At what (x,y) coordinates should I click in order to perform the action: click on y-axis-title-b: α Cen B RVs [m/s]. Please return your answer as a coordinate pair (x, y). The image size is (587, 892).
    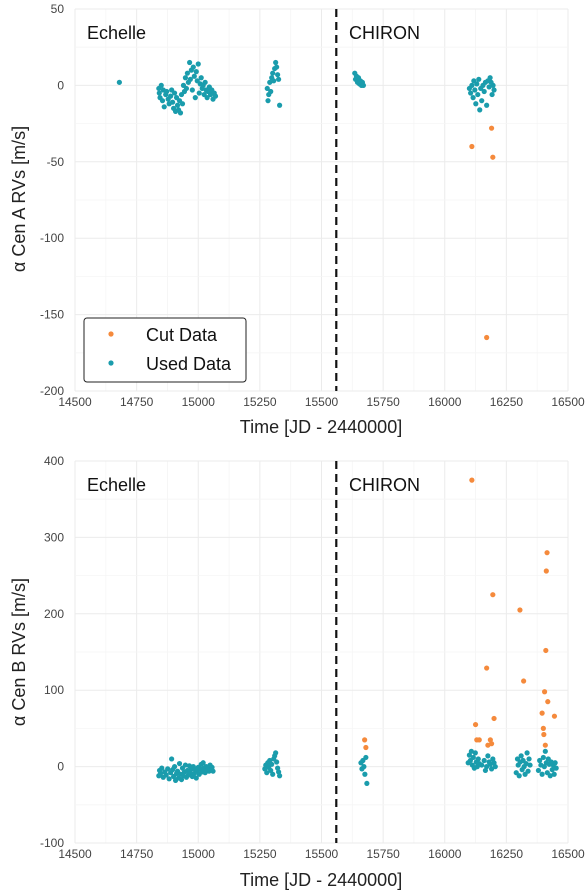
    Looking at the image, I should click on (19, 652).